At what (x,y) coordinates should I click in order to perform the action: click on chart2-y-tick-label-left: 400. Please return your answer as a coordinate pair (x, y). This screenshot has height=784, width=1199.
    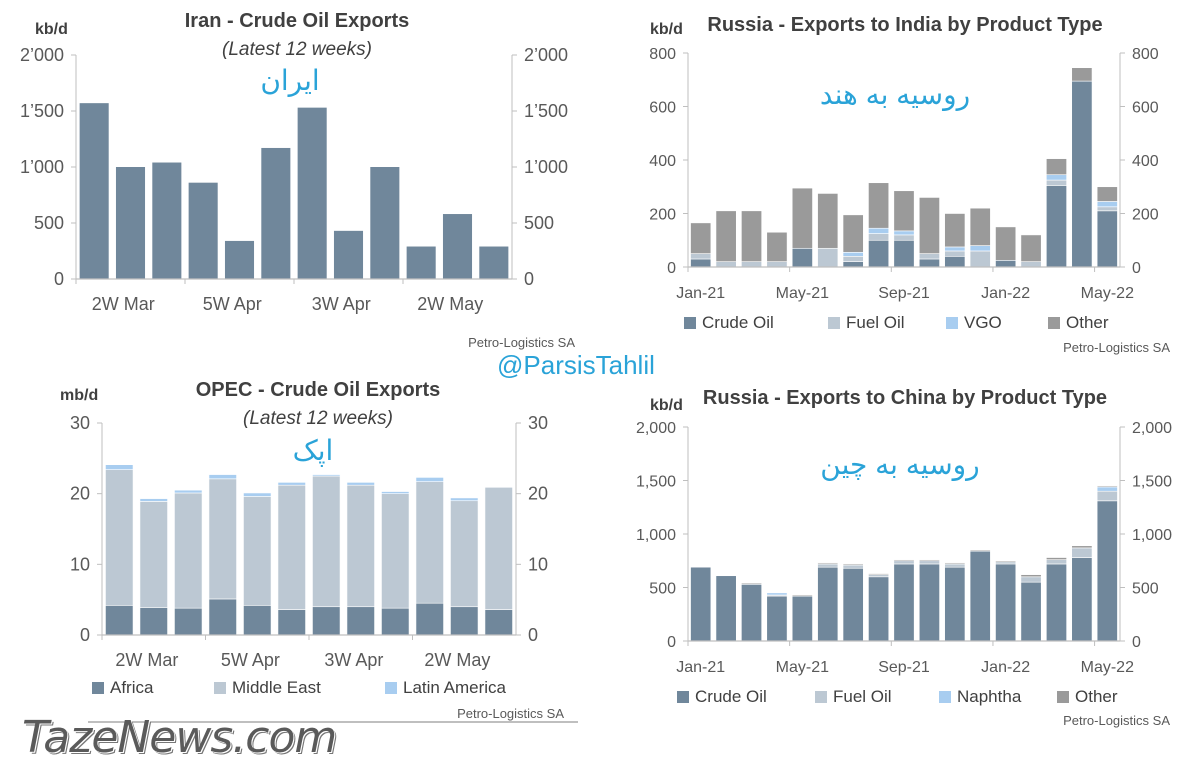
    Looking at the image, I should click on (662, 161).